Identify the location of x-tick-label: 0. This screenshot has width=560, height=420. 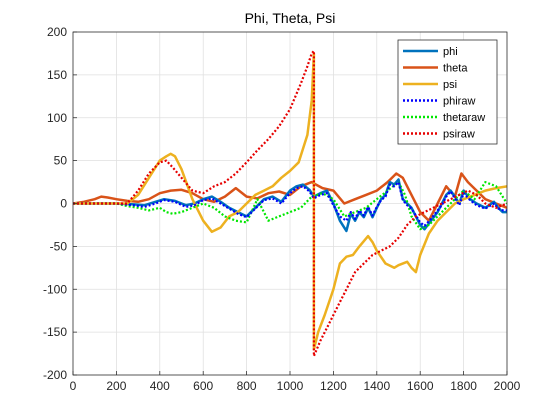
(73, 386).